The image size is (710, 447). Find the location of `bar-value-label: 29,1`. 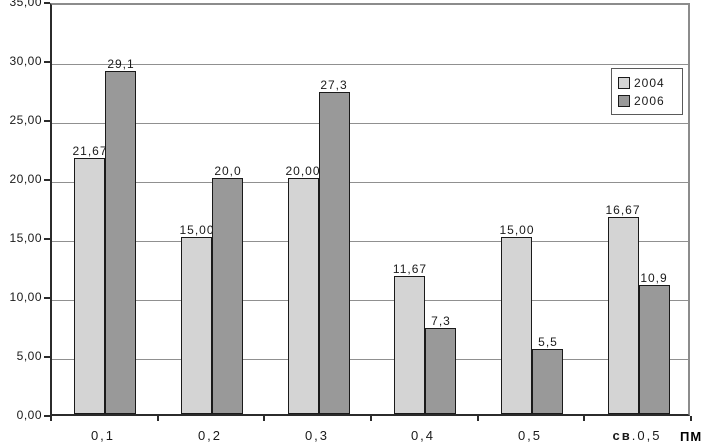

bar-value-label: 29,1 is located at coordinates (121, 64).